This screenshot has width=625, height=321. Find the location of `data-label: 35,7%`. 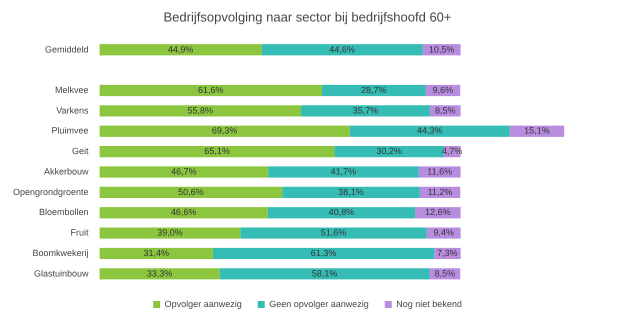

data-label: 35,7% is located at coordinates (365, 110).